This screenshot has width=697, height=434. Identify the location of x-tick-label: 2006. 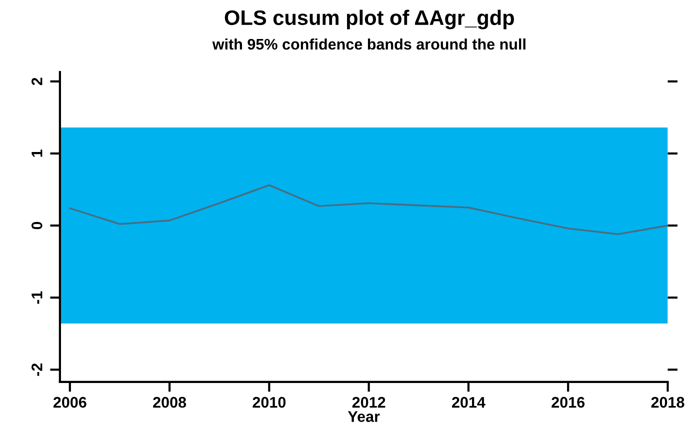
(69, 402).